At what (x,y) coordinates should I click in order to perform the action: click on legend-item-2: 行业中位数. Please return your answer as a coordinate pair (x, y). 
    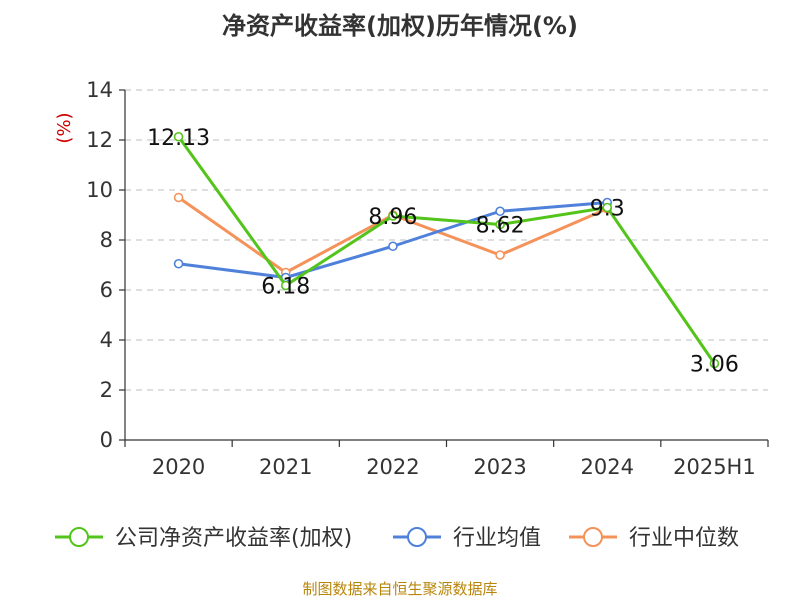
    Looking at the image, I should click on (654, 538).